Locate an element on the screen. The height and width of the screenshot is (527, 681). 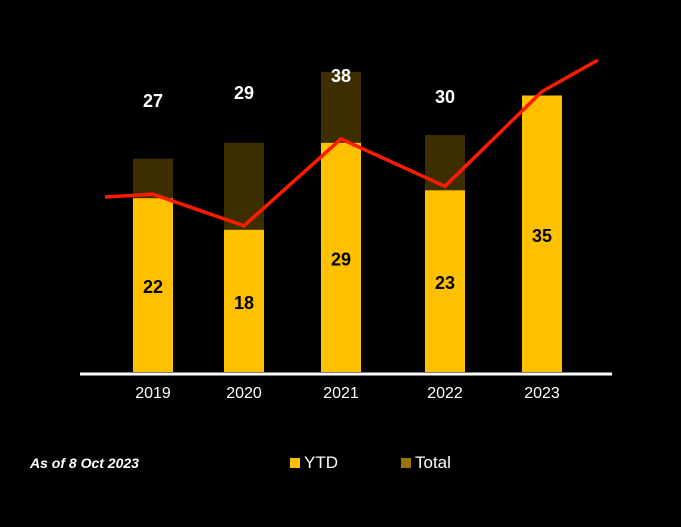
legend-item-ytd: YTD is located at coordinates (314, 463).